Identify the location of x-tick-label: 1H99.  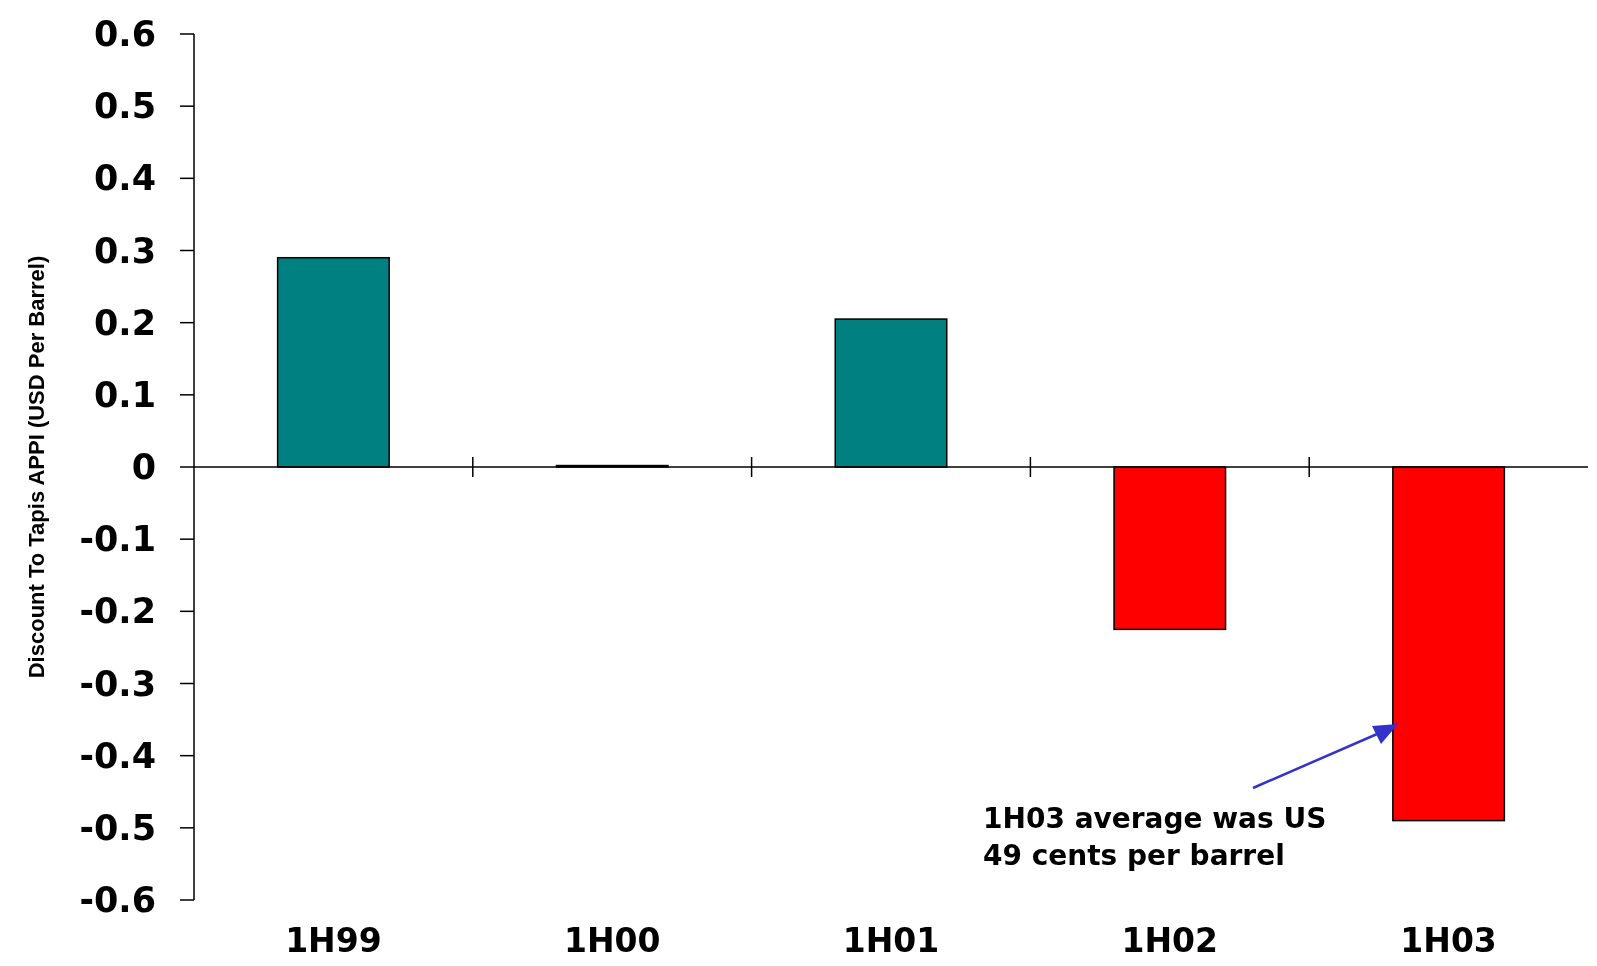
(333, 940).